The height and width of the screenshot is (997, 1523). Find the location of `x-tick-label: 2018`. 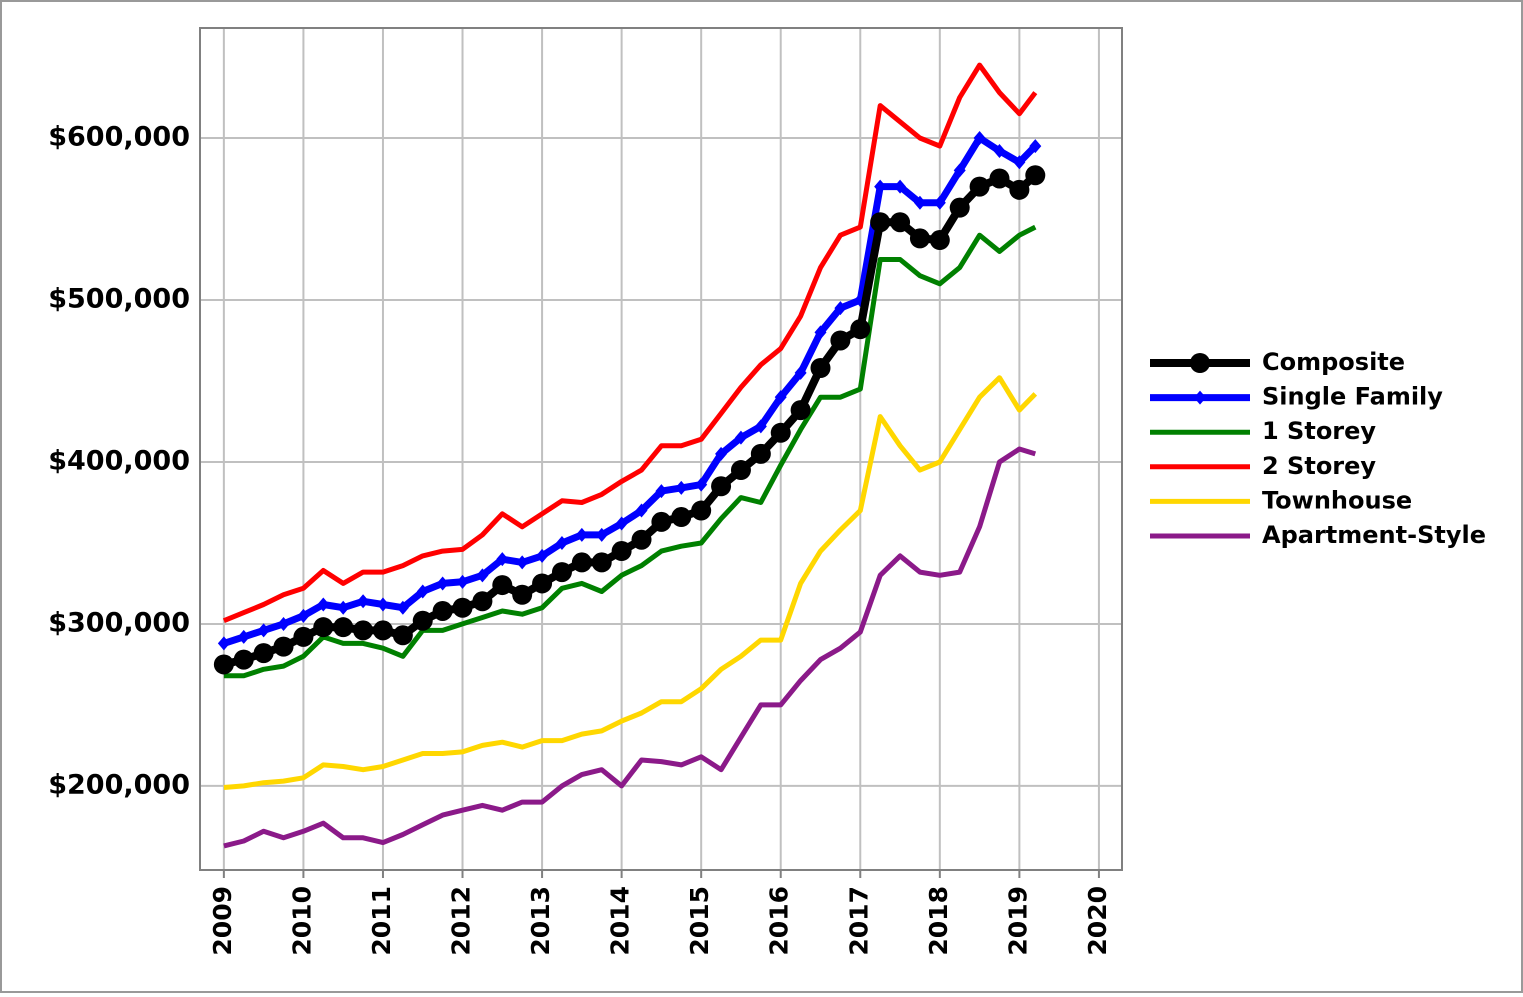

x-tick-label: 2018 is located at coordinates (938, 921).